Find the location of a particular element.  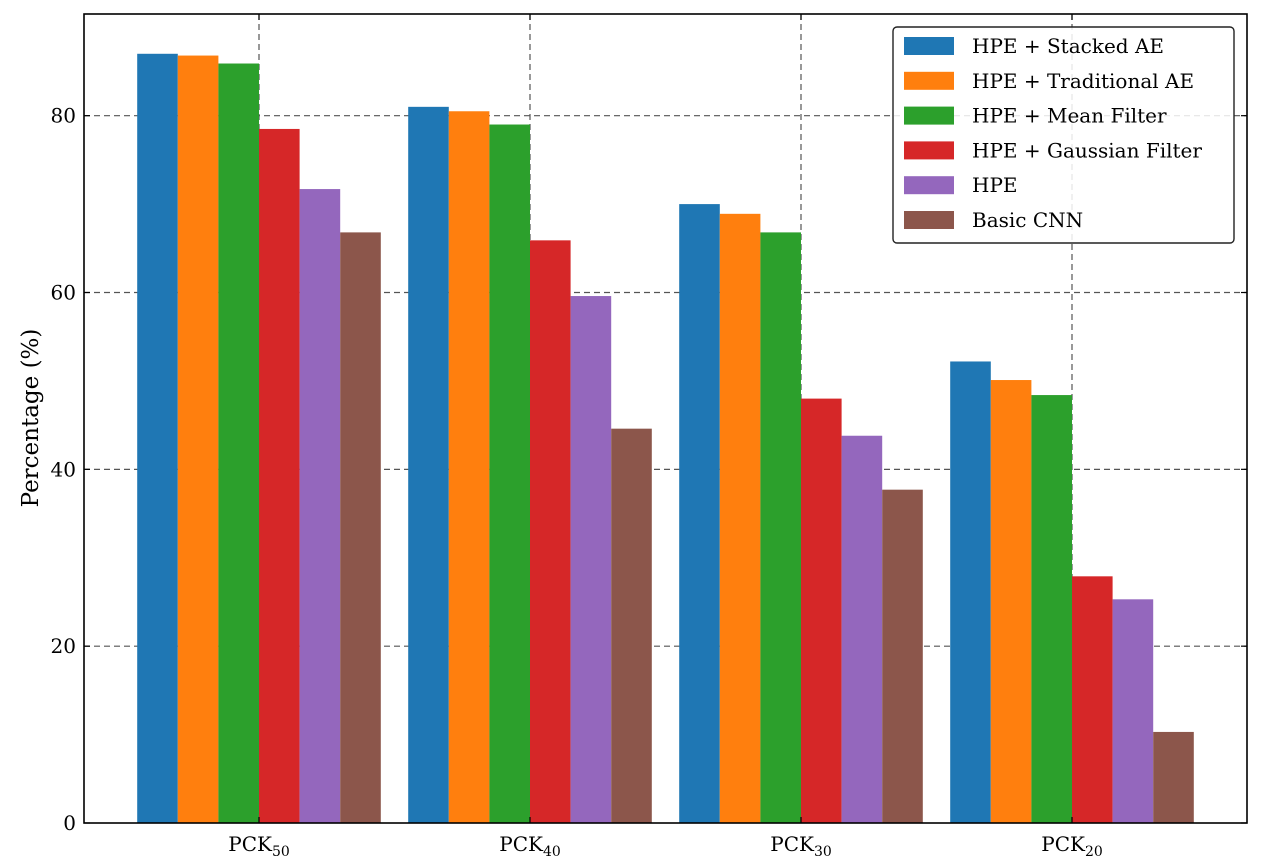

x-tick-label-subscript: 40 is located at coordinates (552, 852).